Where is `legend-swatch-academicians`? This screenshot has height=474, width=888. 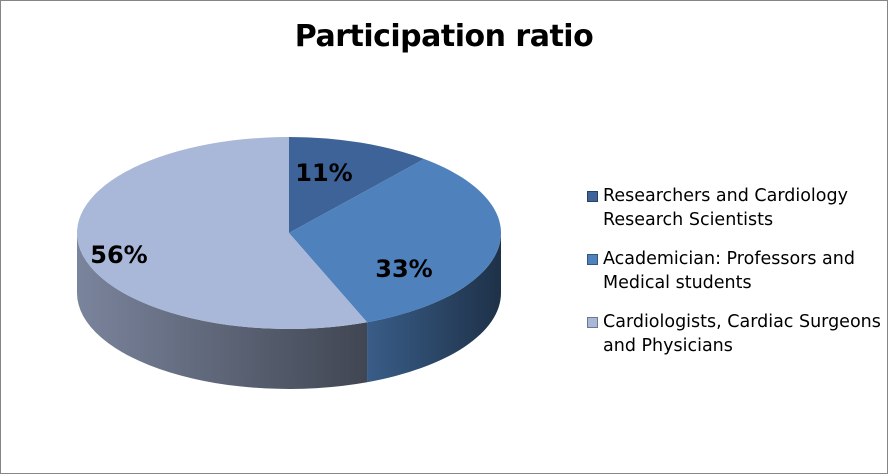
legend-swatch-academicians is located at coordinates (592, 259).